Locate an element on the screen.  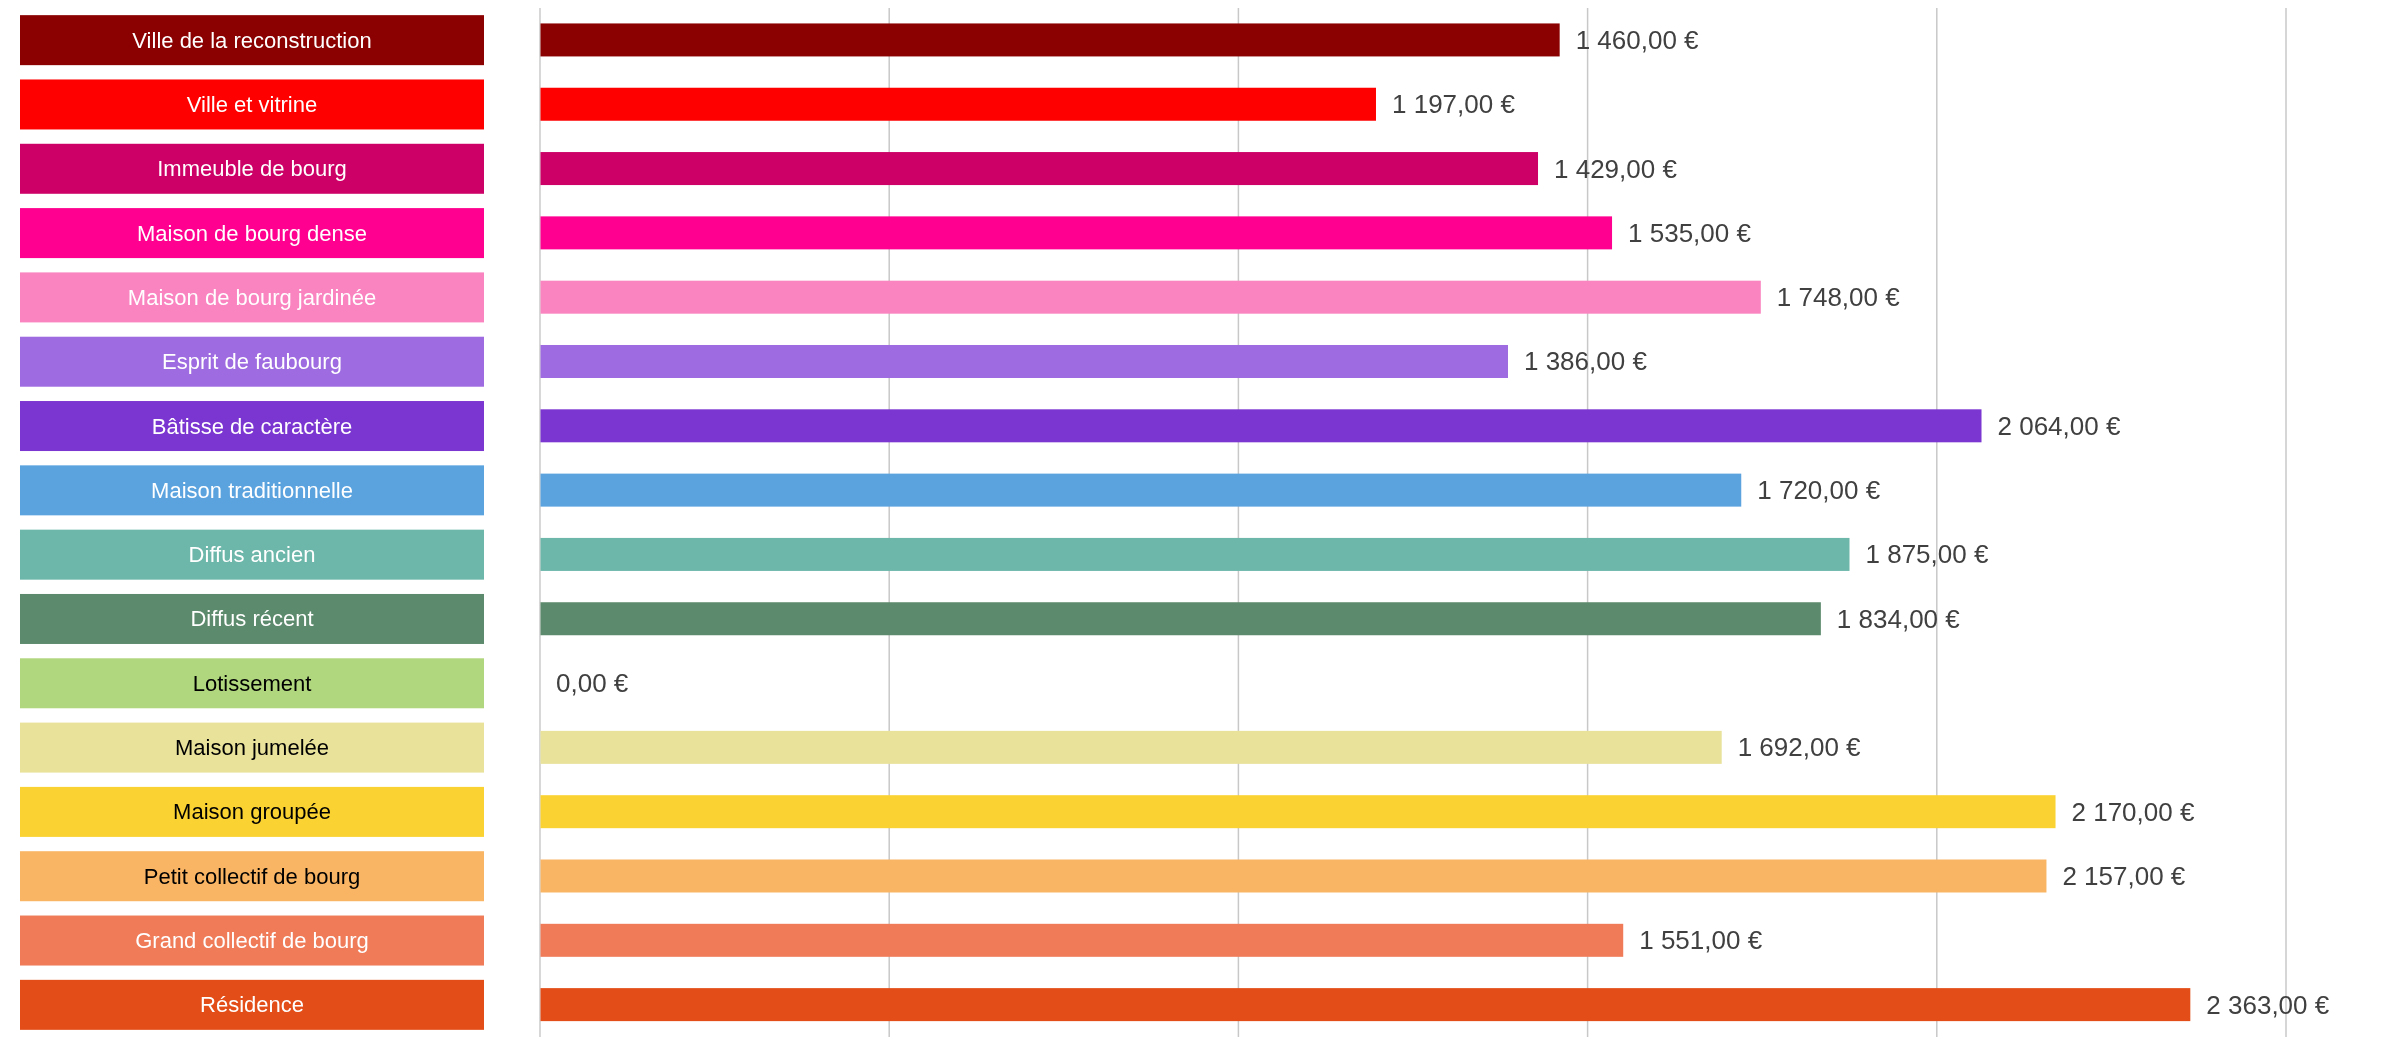
data-label: 1 429,00 € is located at coordinates (1616, 168).